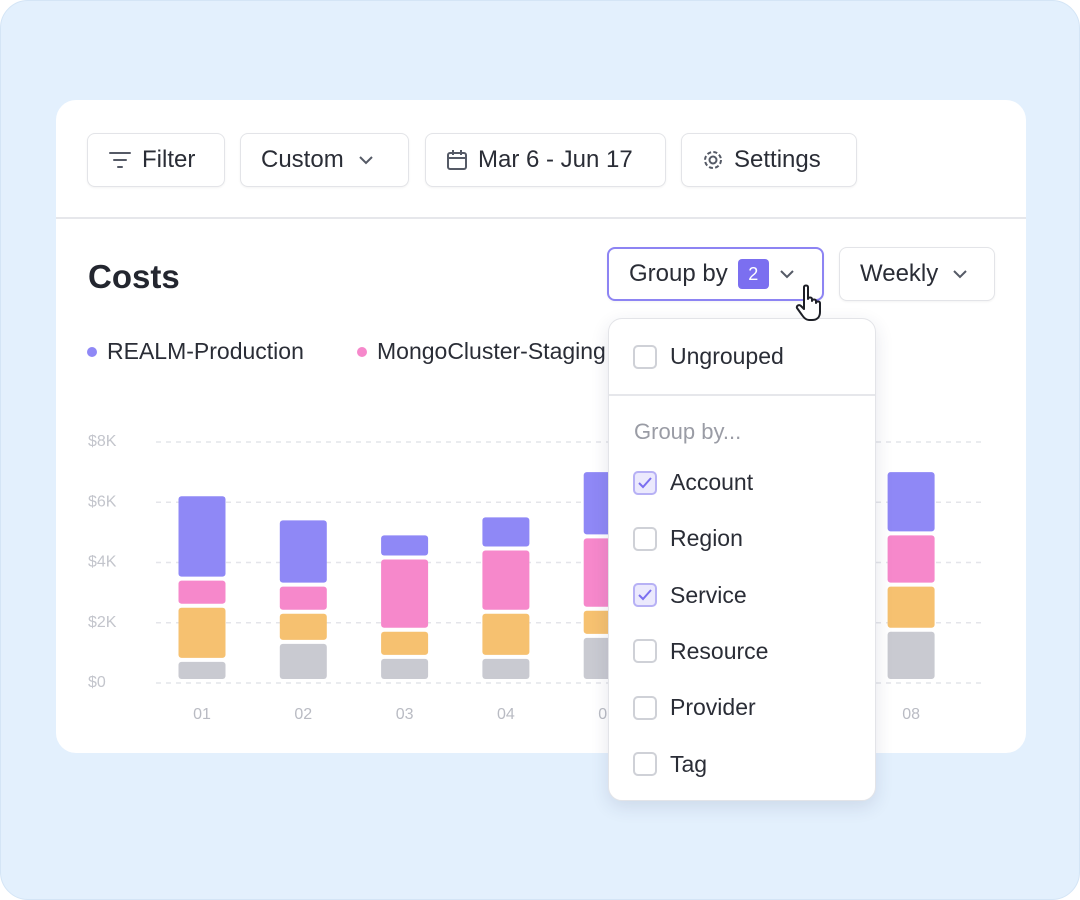  I want to click on group-count-badge: 2, so click(753, 274).